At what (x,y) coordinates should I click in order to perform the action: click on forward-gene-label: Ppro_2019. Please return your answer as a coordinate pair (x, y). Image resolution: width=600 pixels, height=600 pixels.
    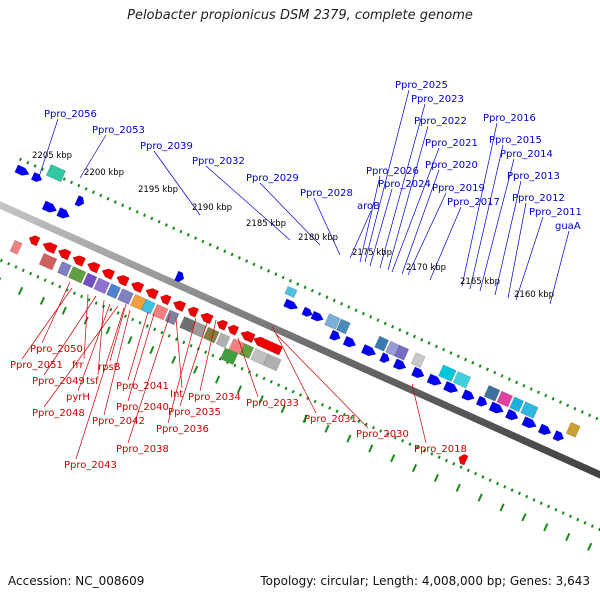
    Looking at the image, I should click on (458, 188).